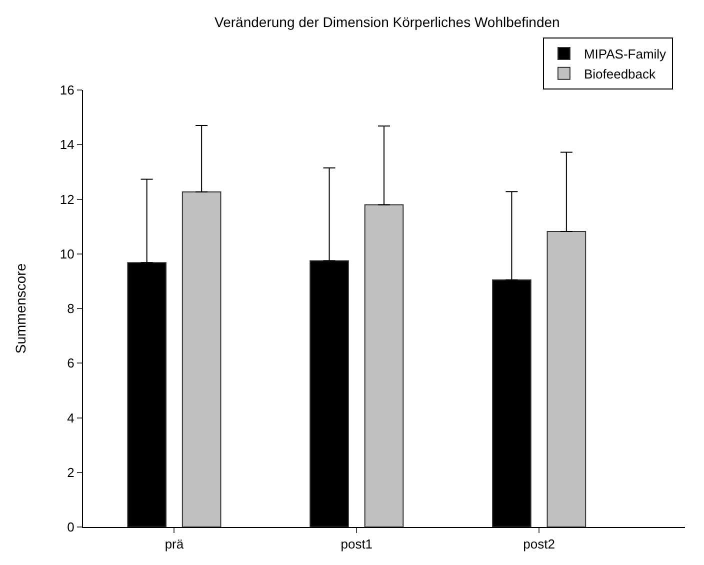  What do you see at coordinates (20, 308) in the screenshot?
I see `y-axis-title: Summenscore` at bounding box center [20, 308].